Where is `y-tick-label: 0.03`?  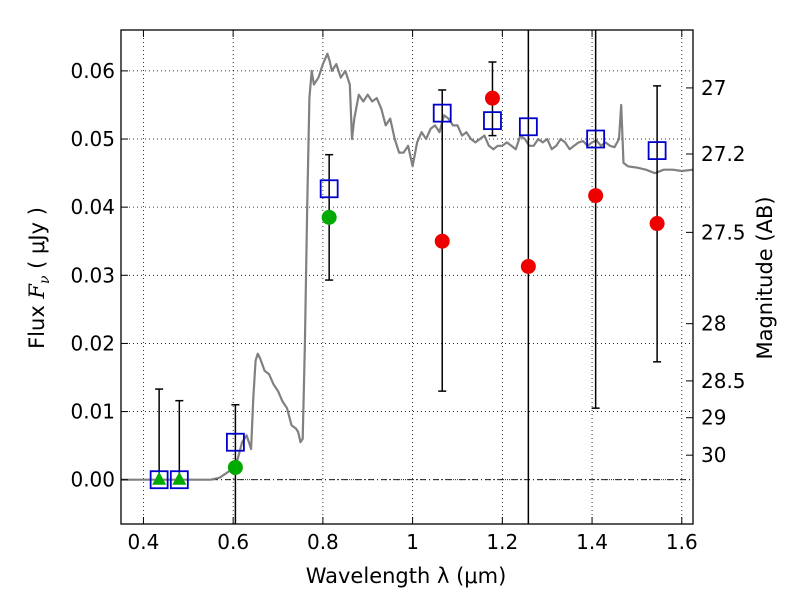
y-tick-label: 0.03 is located at coordinates (92, 275).